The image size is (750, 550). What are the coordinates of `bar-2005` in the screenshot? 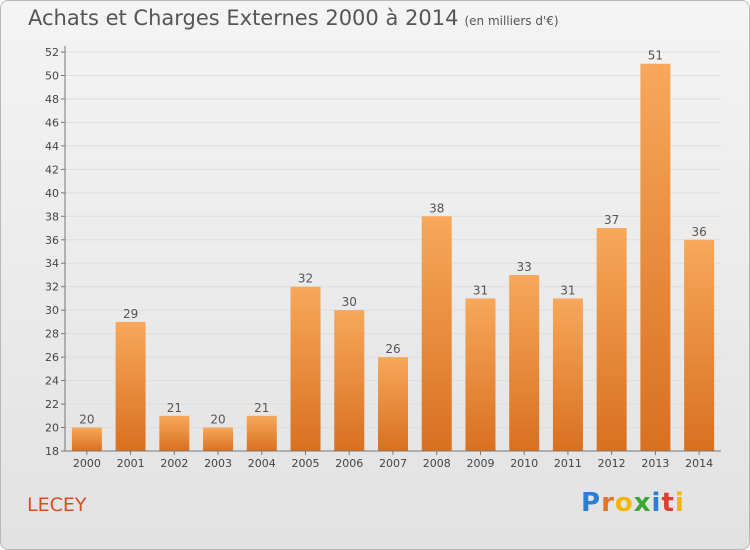 It's located at (305, 368).